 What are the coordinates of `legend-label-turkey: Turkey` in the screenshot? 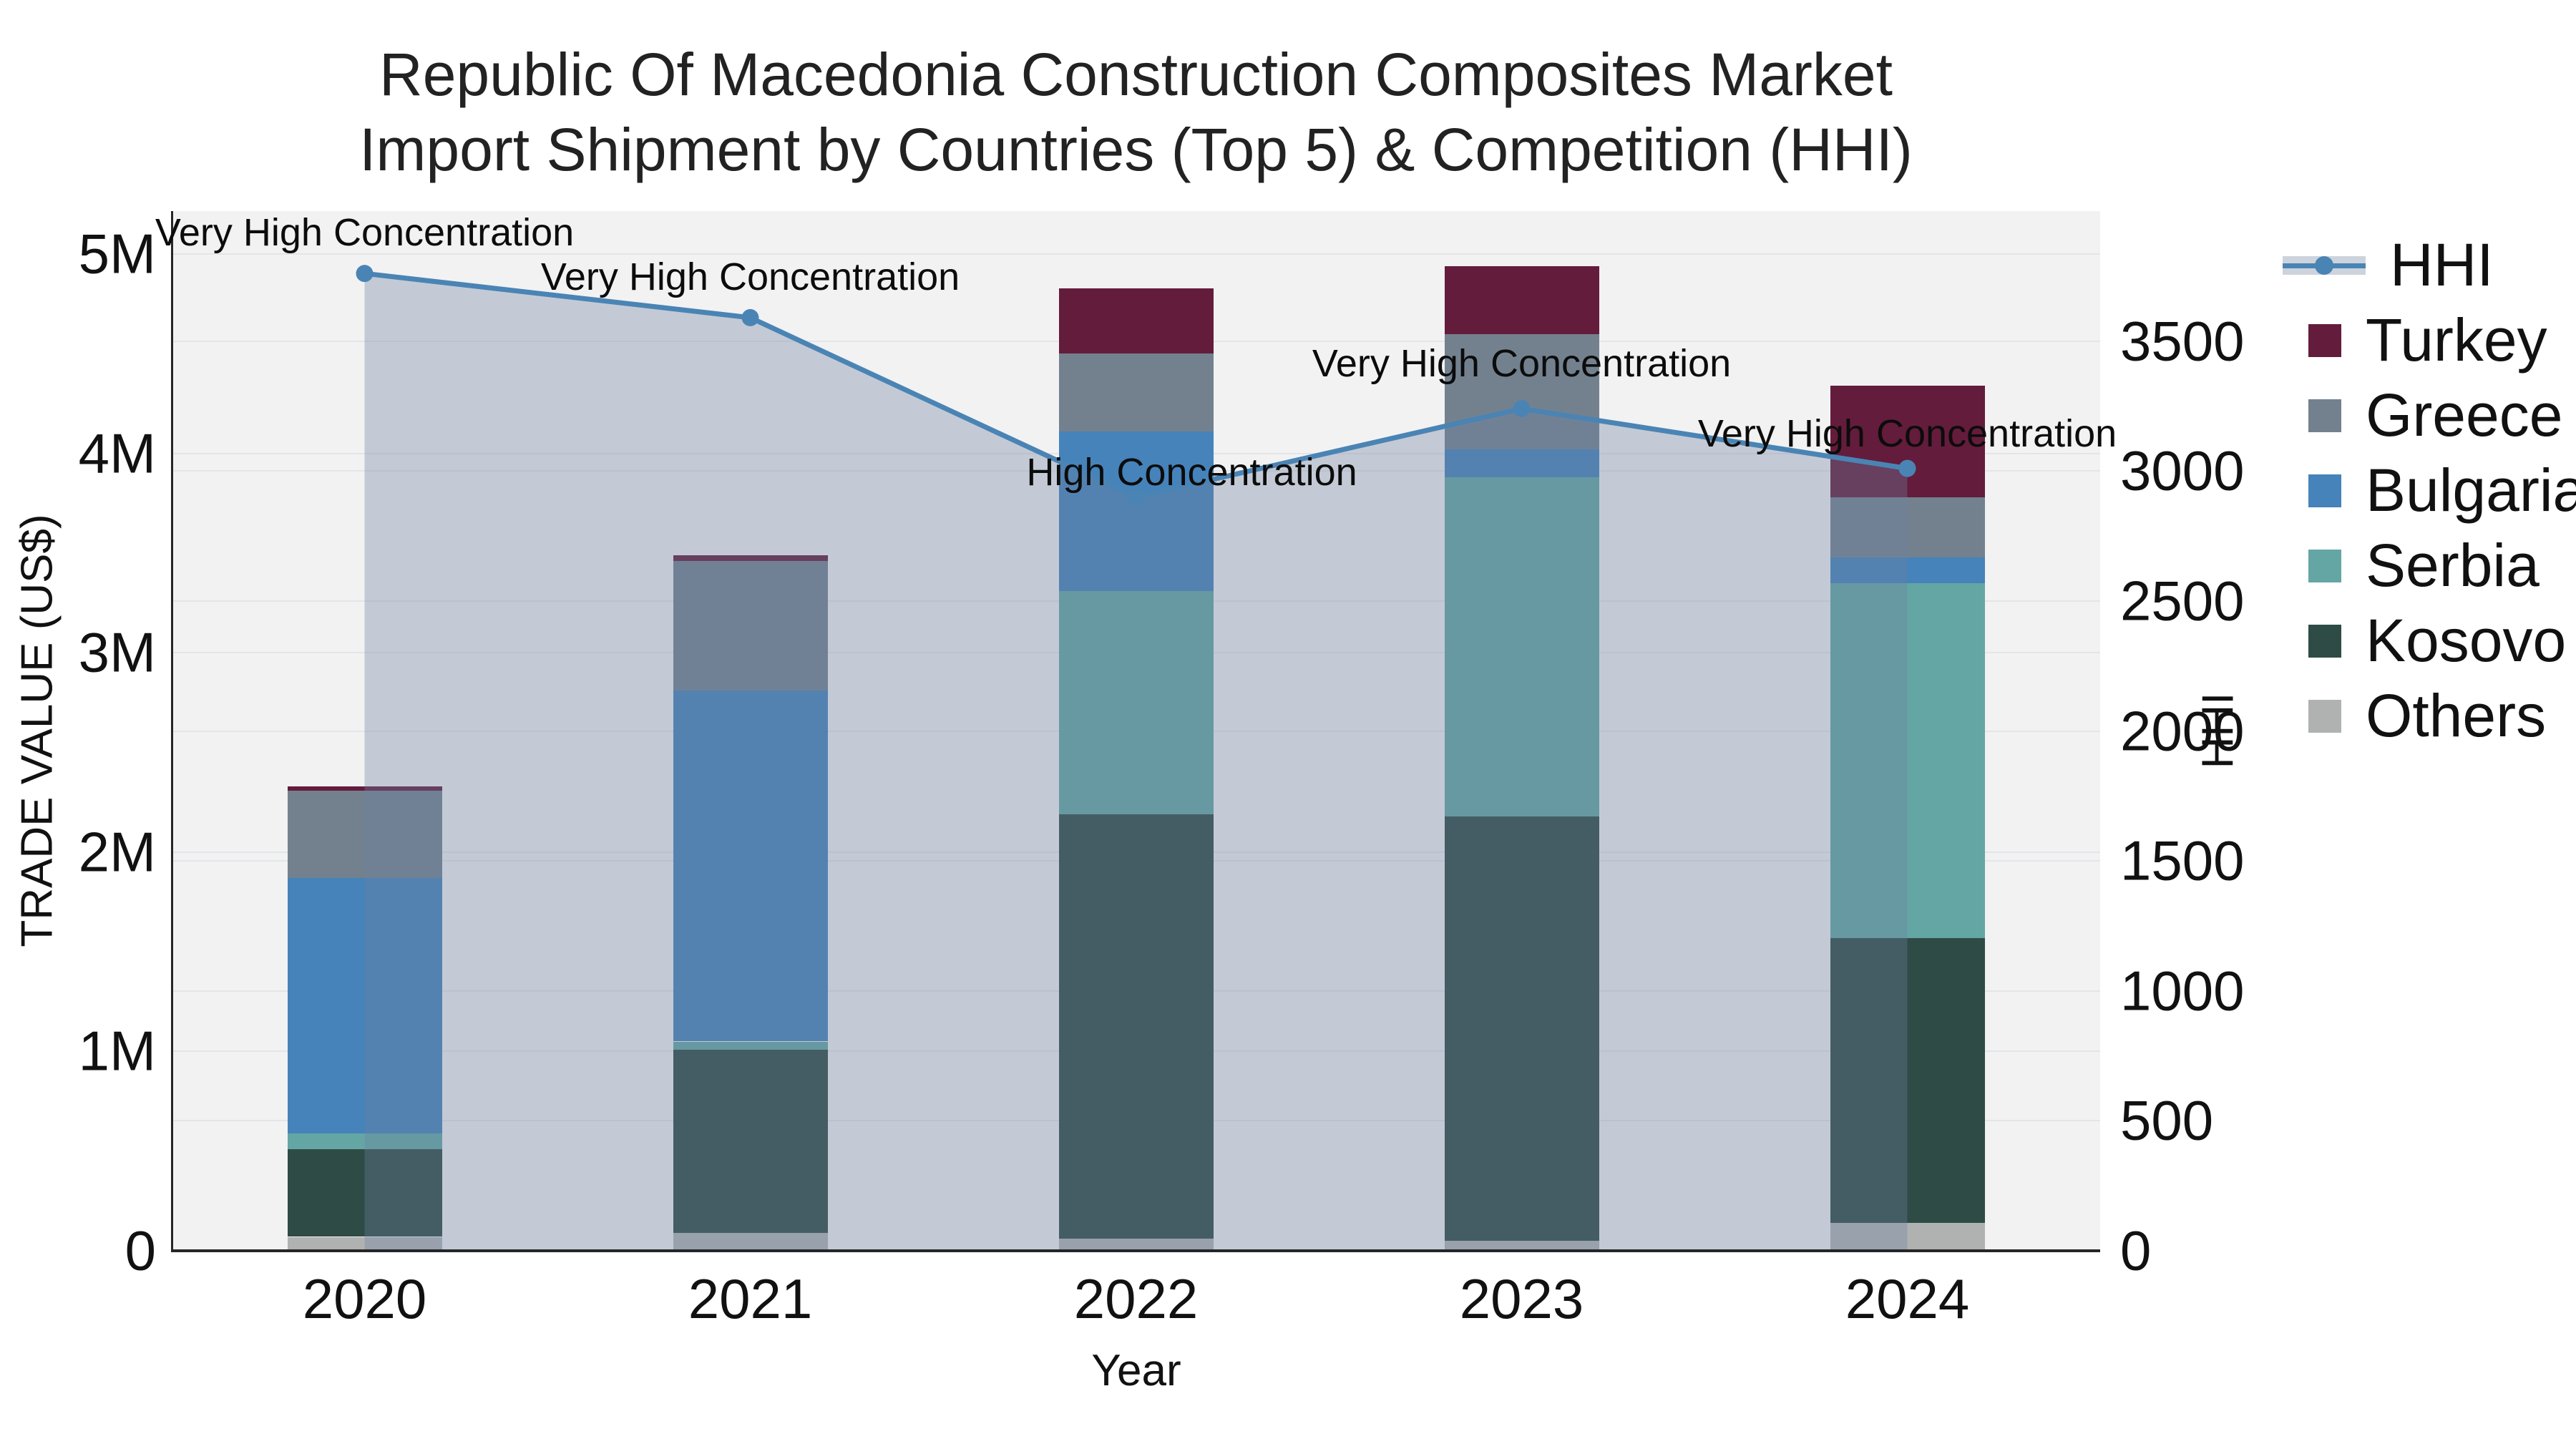 It's located at (2456, 340).